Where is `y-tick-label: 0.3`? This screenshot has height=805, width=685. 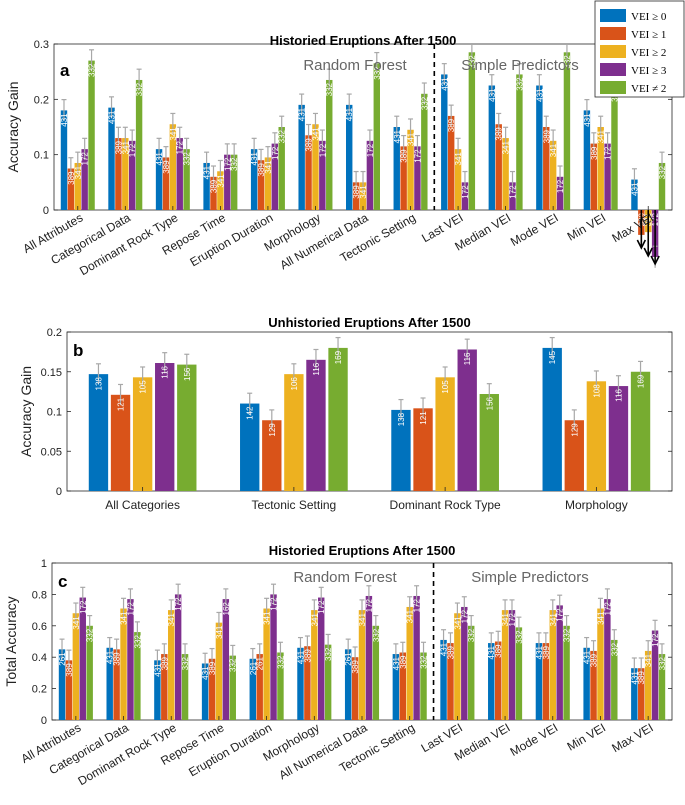 y-tick-label: 0.3 is located at coordinates (41, 45).